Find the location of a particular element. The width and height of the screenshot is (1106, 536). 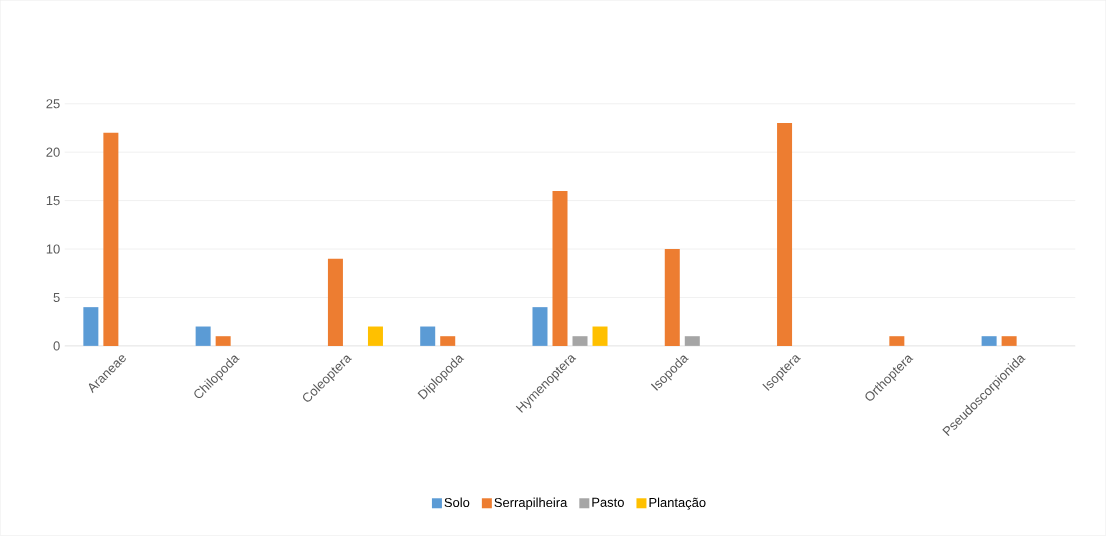

legend-label: Plantação is located at coordinates (677, 503).